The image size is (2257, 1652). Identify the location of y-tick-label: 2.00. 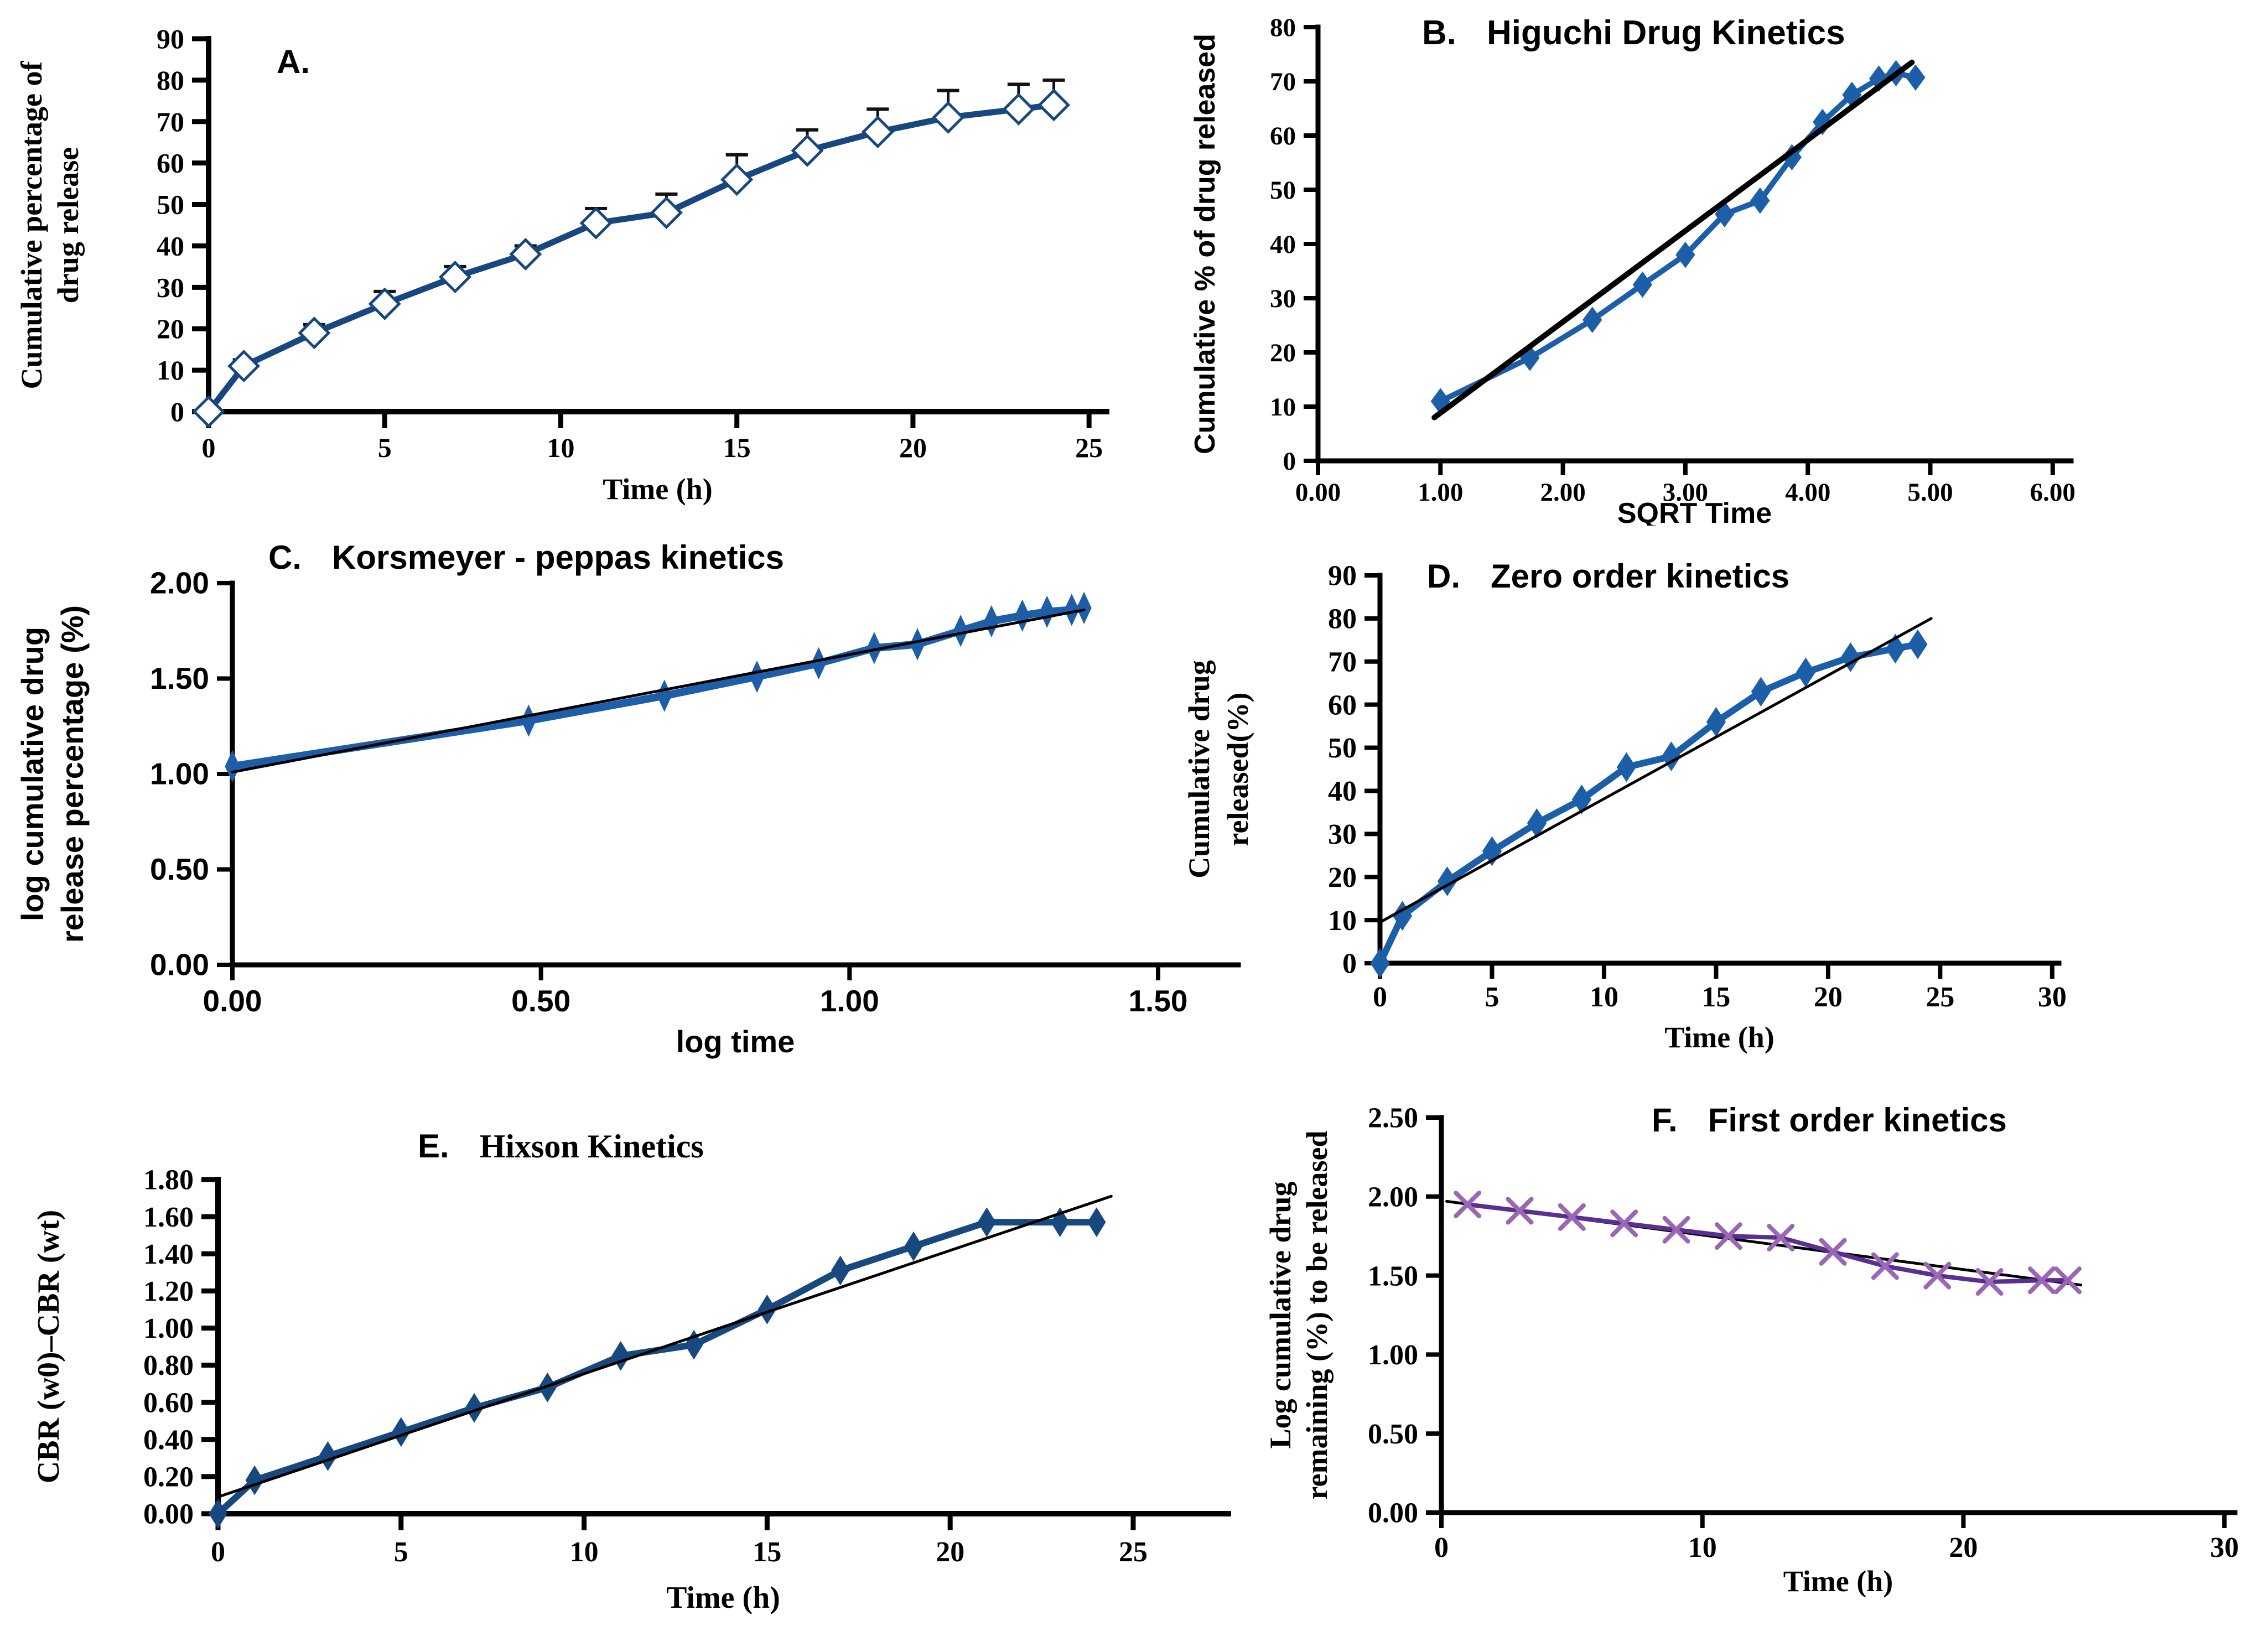
(180, 583).